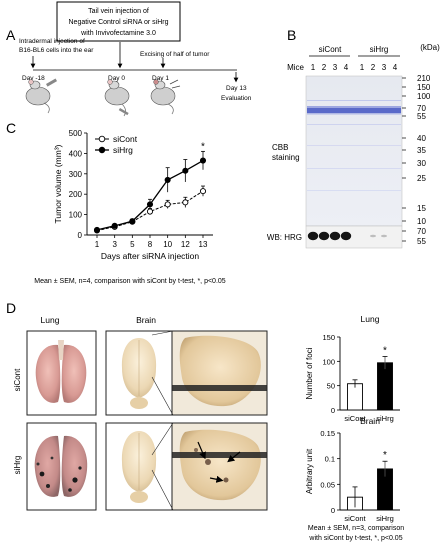 This screenshot has width=444, height=550. What do you see at coordinates (11, 128) in the screenshot?
I see `panel-c-letter: C` at bounding box center [11, 128].